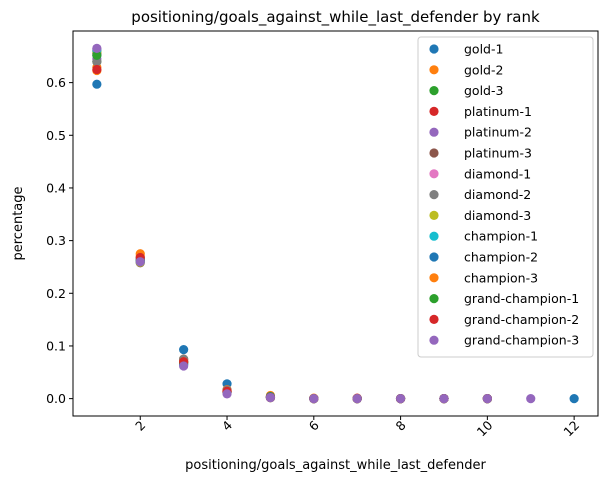  What do you see at coordinates (18, 223) in the screenshot?
I see `y-axis-label: percentage` at bounding box center [18, 223].